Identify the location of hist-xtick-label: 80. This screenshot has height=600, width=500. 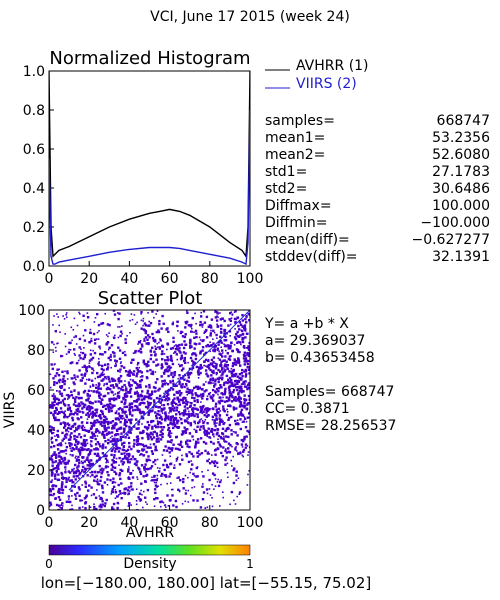
(210, 279).